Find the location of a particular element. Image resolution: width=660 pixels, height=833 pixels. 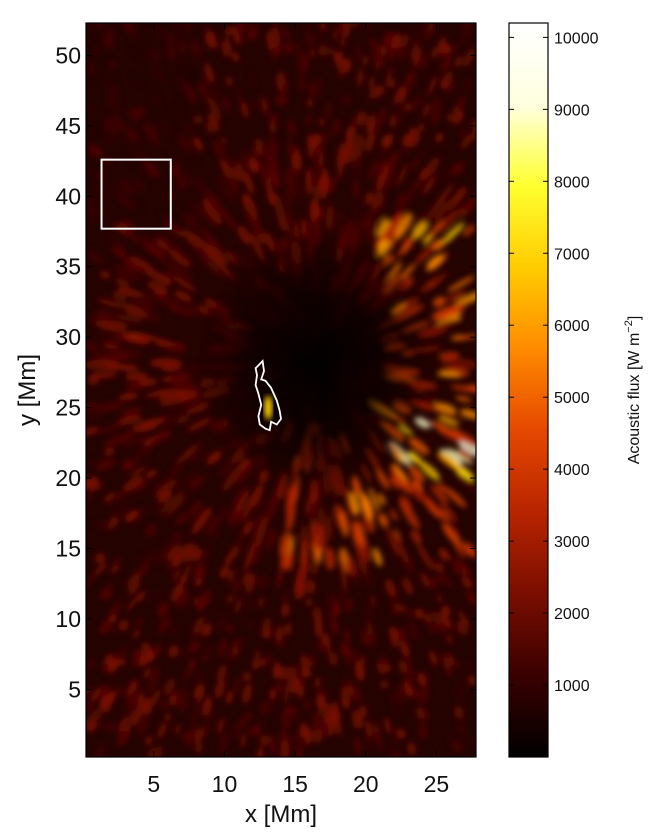

y-tick-label: 5 is located at coordinates (74, 689).